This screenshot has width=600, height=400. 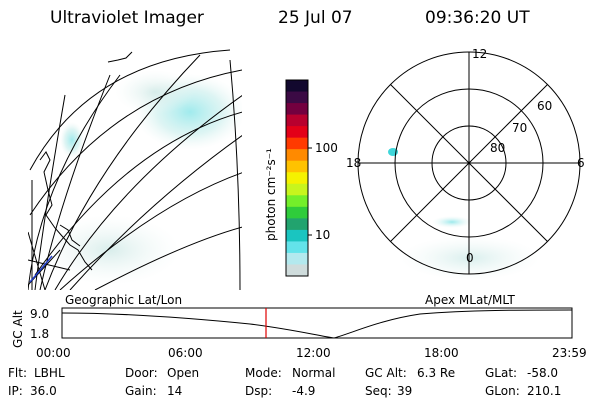 What do you see at coordinates (17, 373) in the screenshot?
I see `flt-label: Flt:` at bounding box center [17, 373].